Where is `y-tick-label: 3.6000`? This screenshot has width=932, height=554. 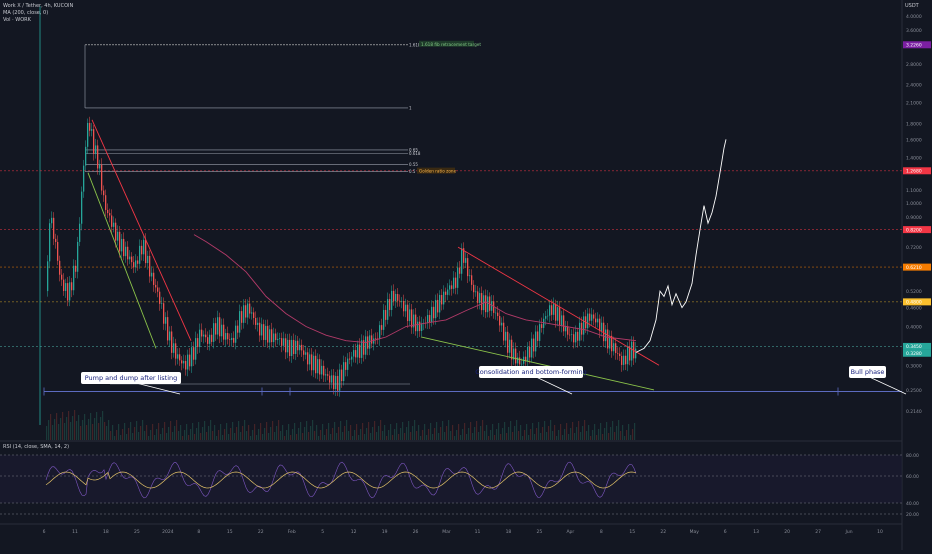
y-tick-label: 3.6000 is located at coordinates (914, 31).